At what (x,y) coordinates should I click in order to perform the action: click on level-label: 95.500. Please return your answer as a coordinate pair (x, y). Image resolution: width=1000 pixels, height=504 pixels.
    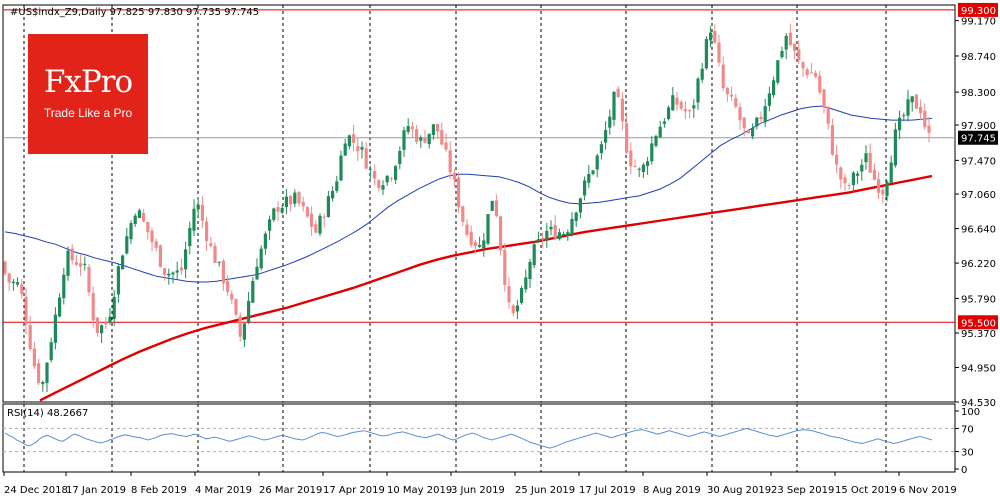
    Looking at the image, I should click on (978, 323).